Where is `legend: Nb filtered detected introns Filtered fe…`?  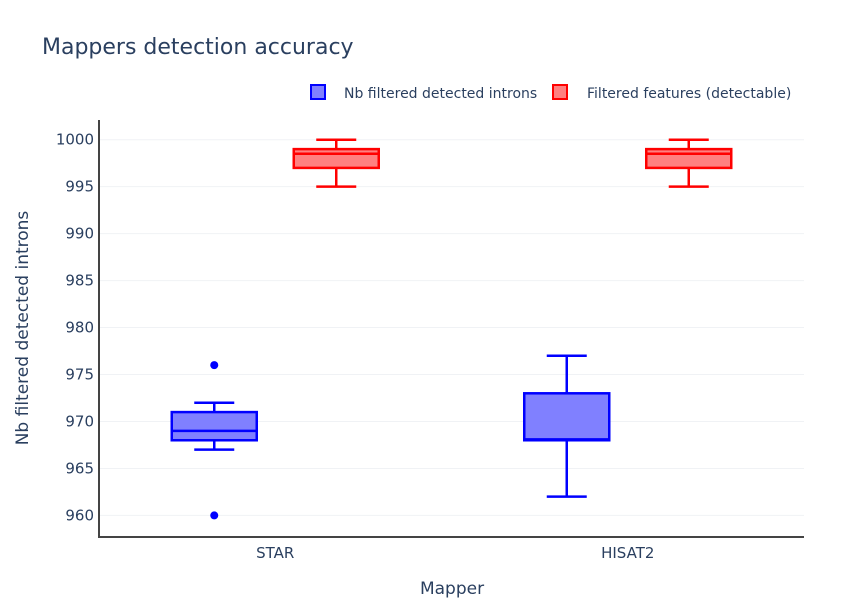
legend: Nb filtered detected introns Filtered fe… is located at coordinates (550, 93).